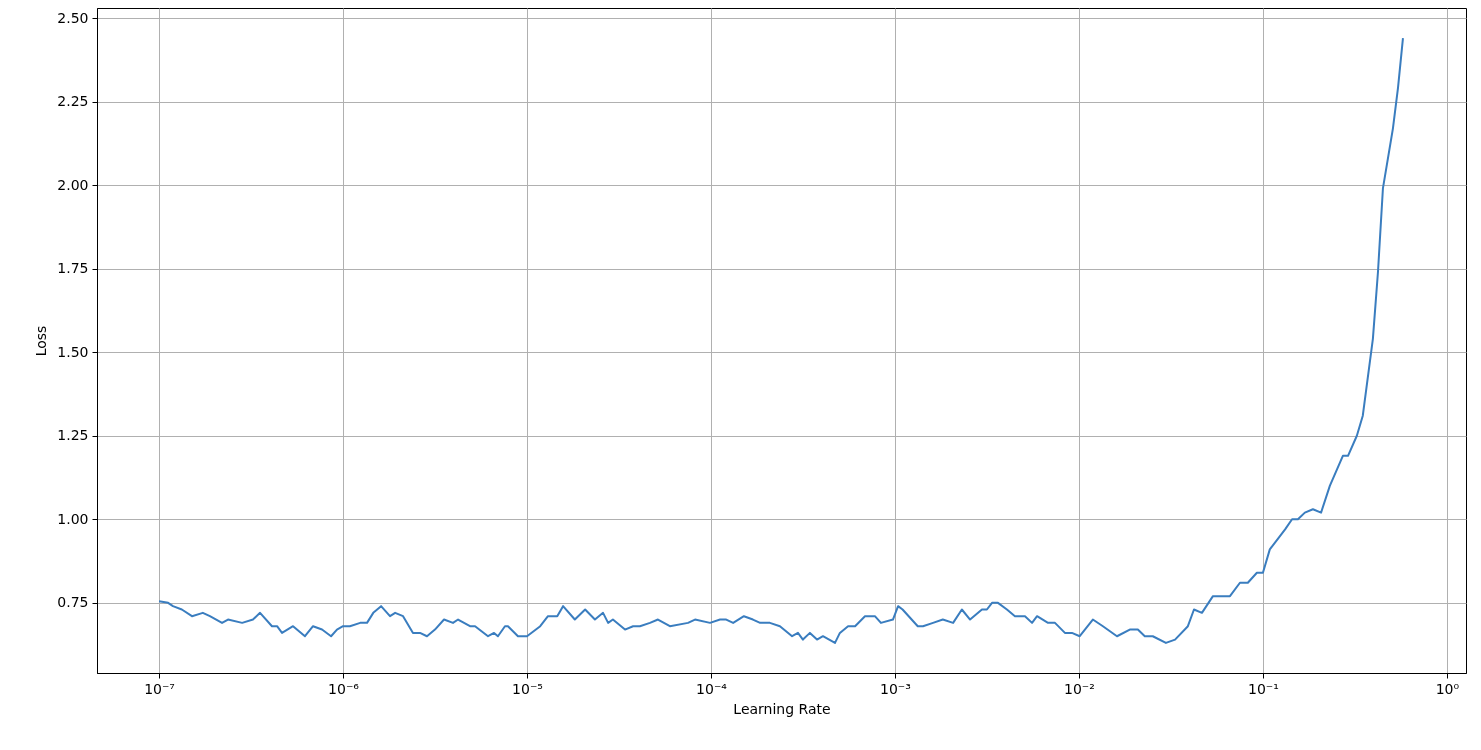  I want to click on y-tick-label: 1.25, so click(73, 435).